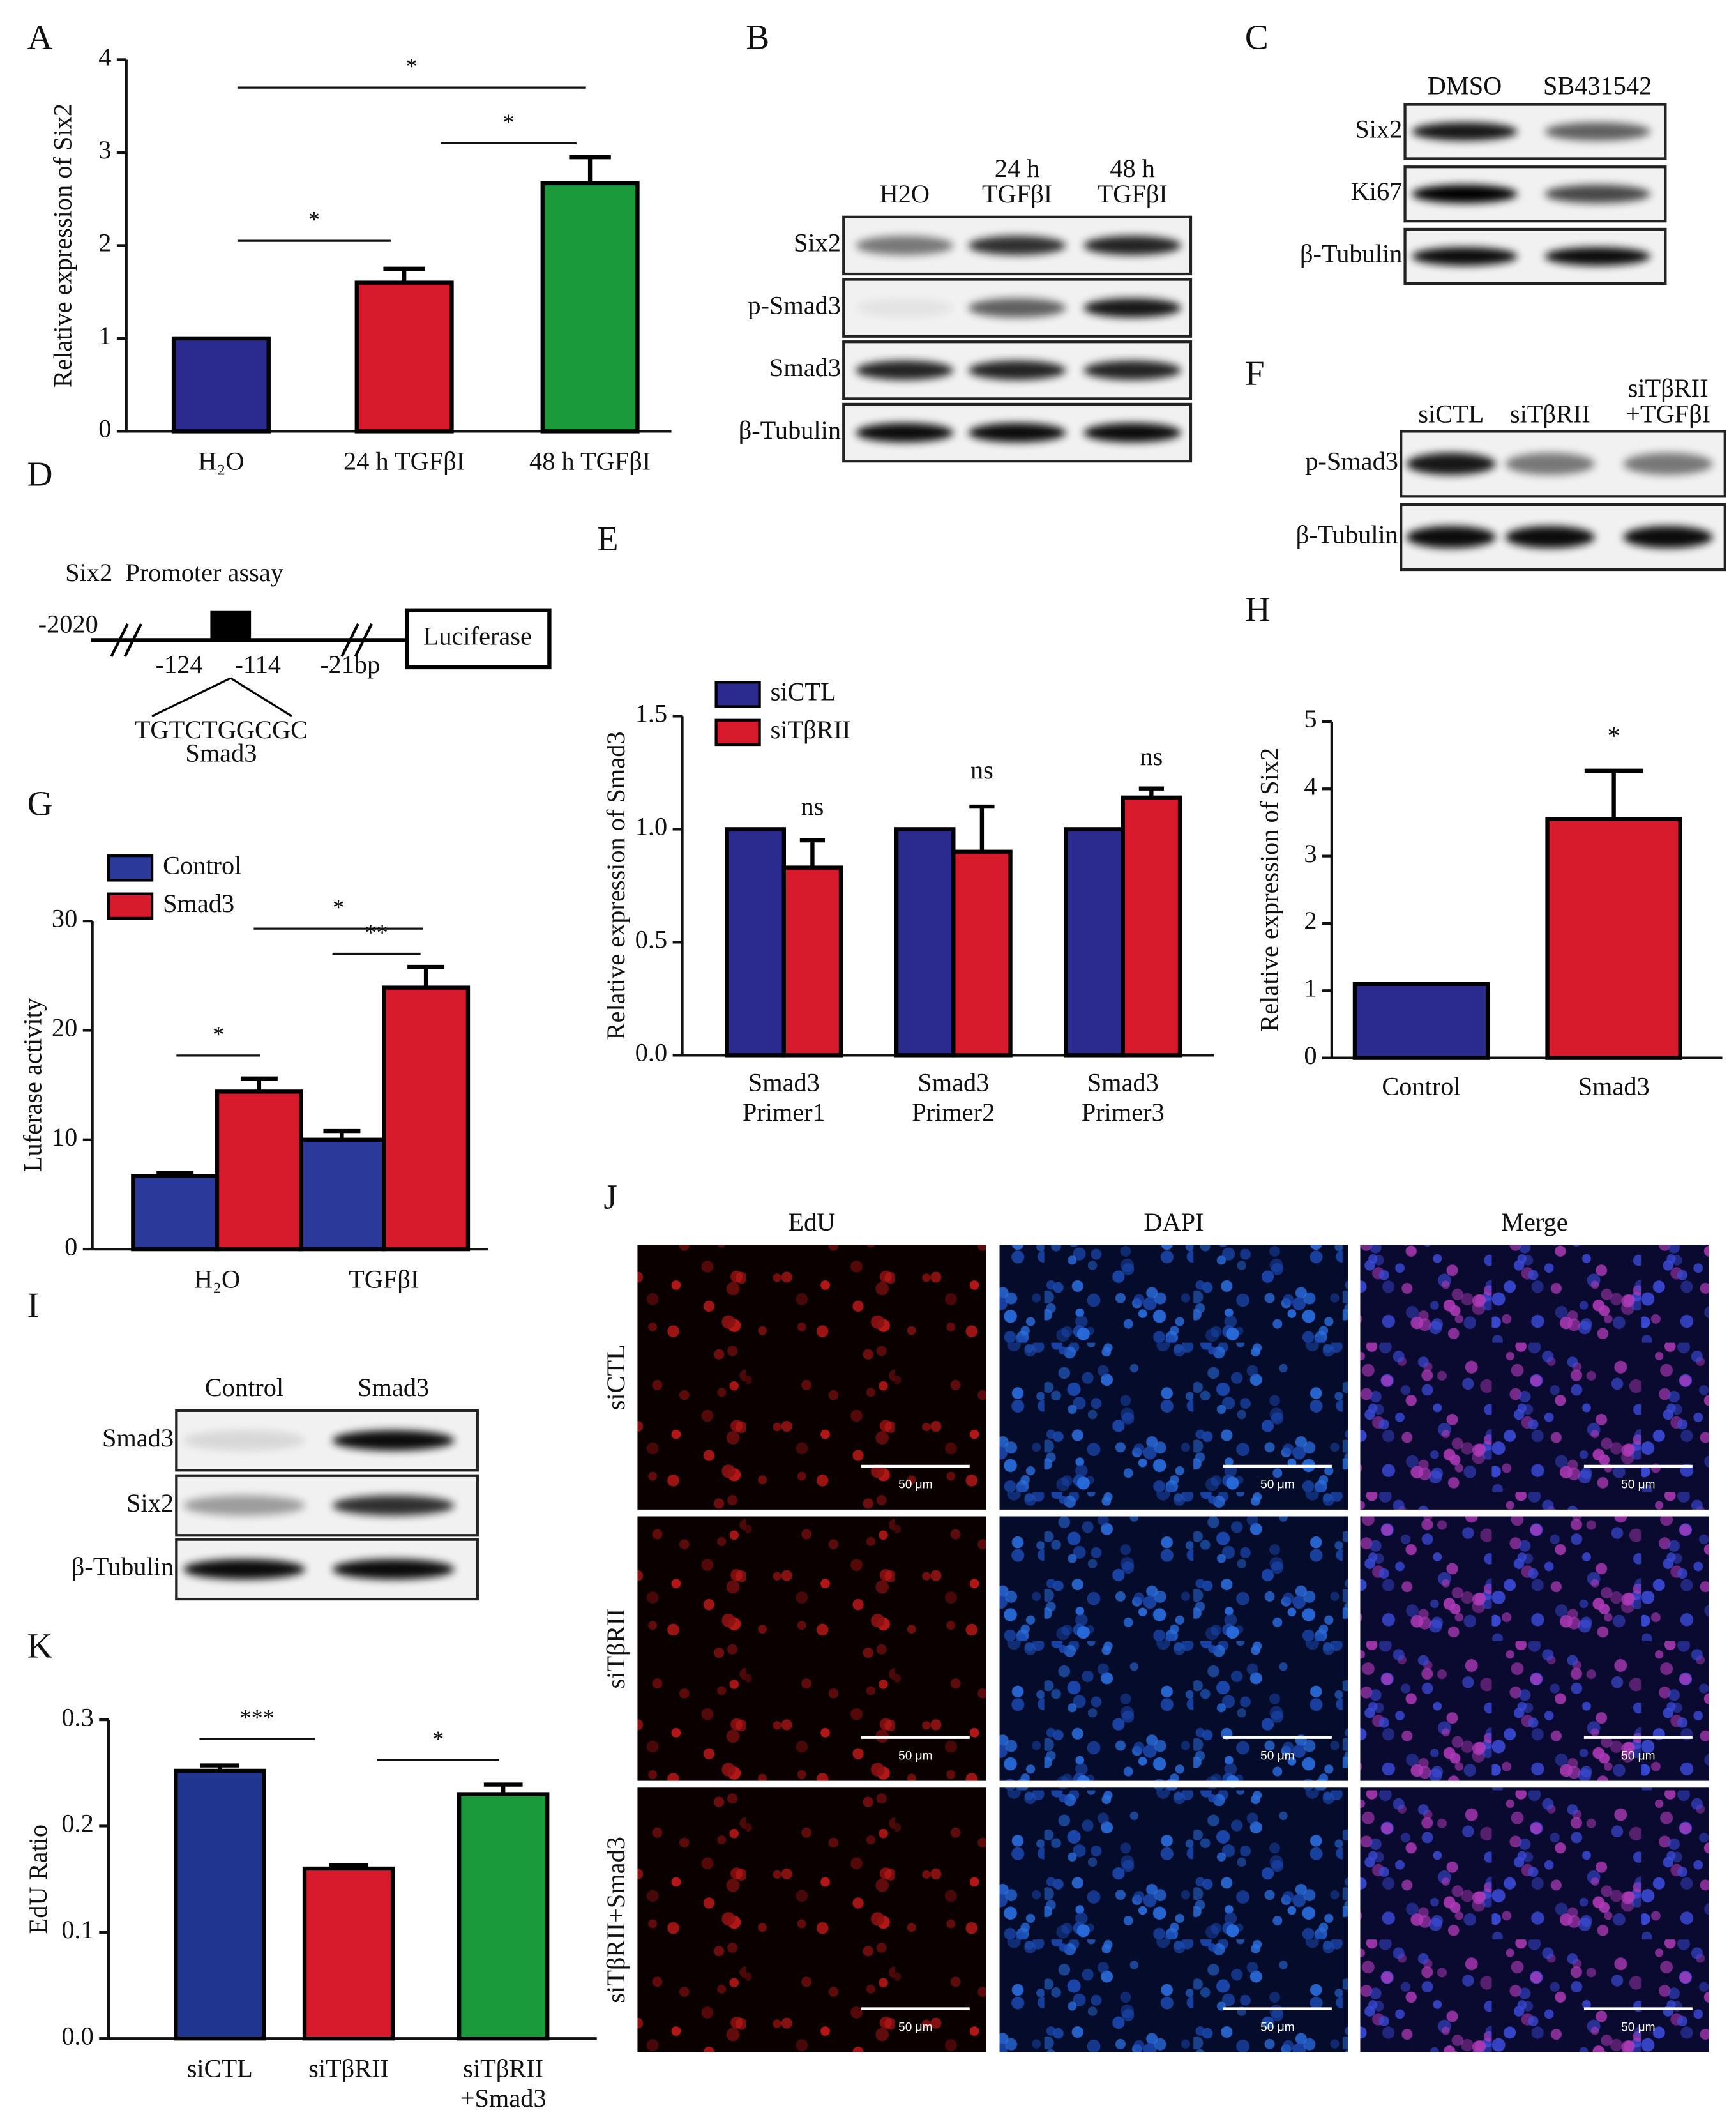 The width and height of the screenshot is (1736, 2124). What do you see at coordinates (77, 1823) in the screenshot?
I see `y-tick-label: 0.2` at bounding box center [77, 1823].